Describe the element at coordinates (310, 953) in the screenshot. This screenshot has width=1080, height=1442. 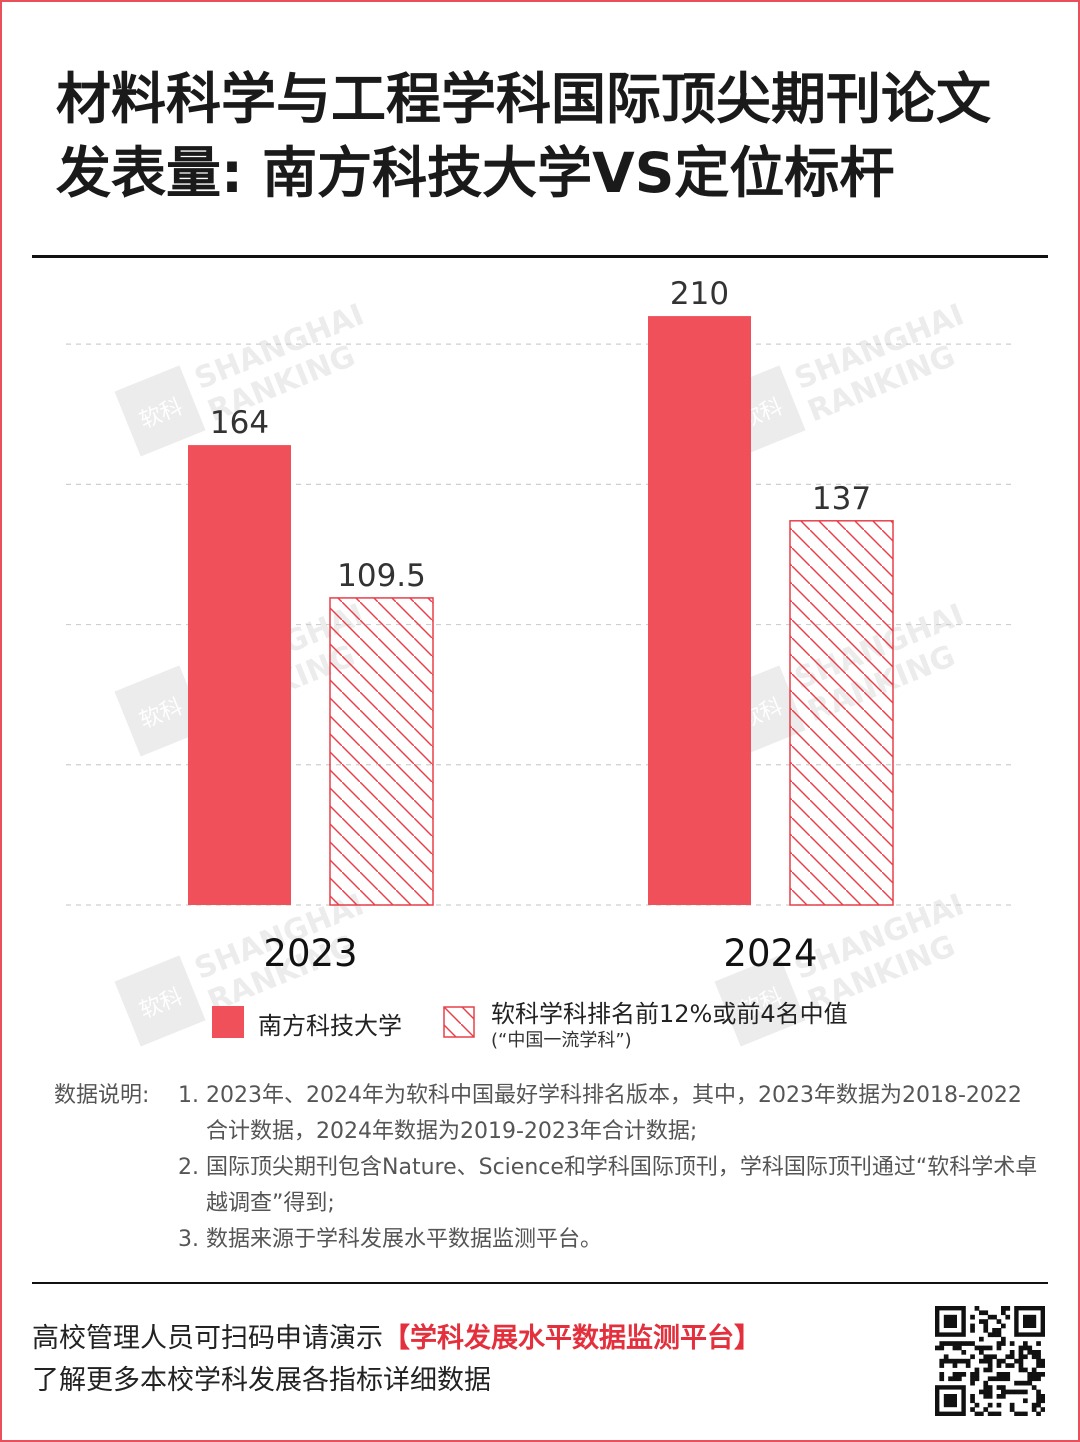
I see `x-tick-label: 2023` at that location.